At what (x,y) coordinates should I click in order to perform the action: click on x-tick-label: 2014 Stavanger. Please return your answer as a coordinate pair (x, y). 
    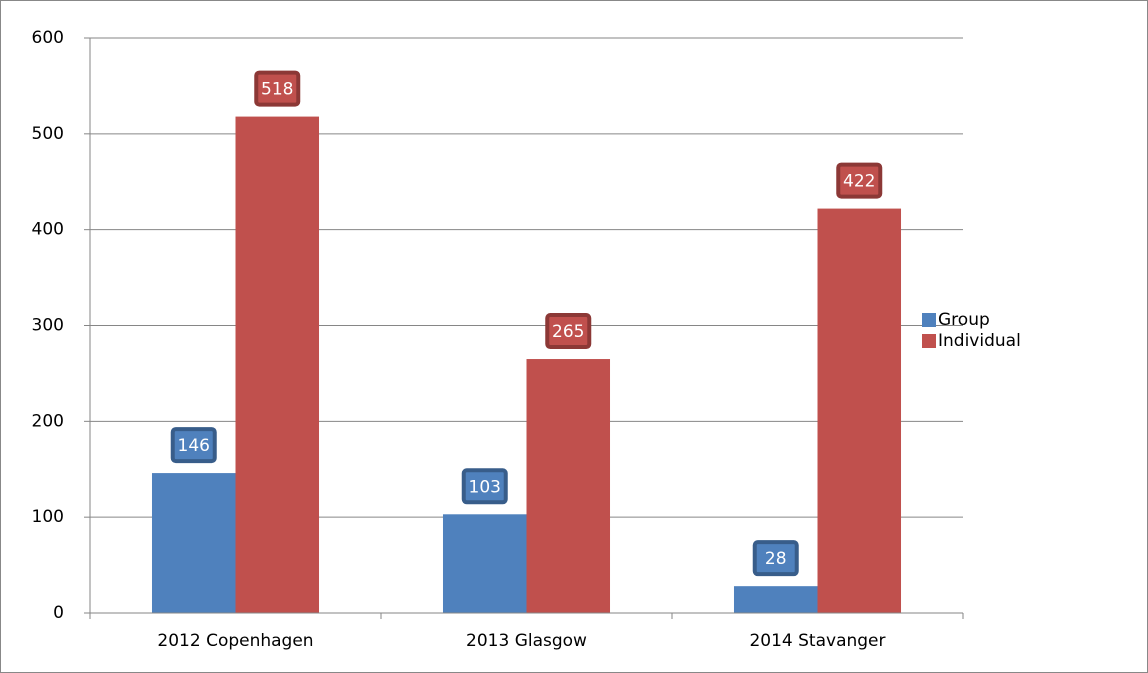
    Looking at the image, I should click on (817, 641).